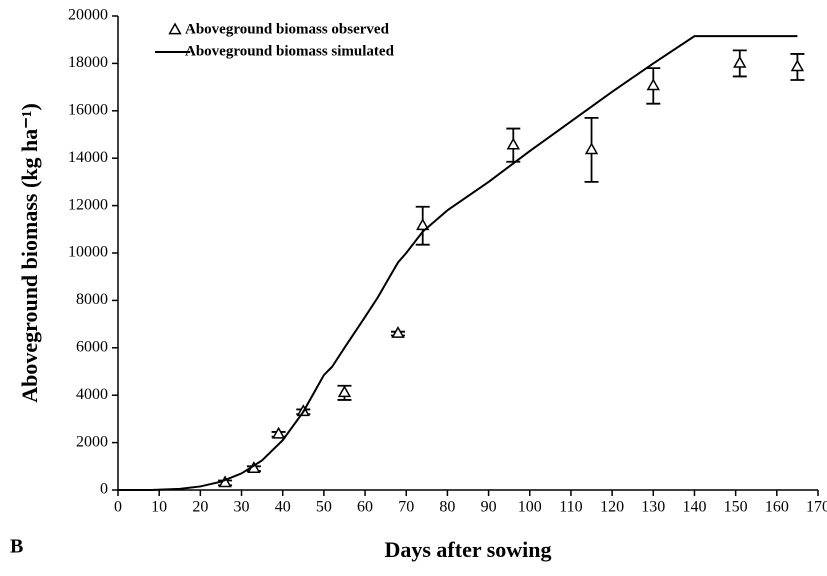  I want to click on x-tick-label: 40, so click(283, 507).